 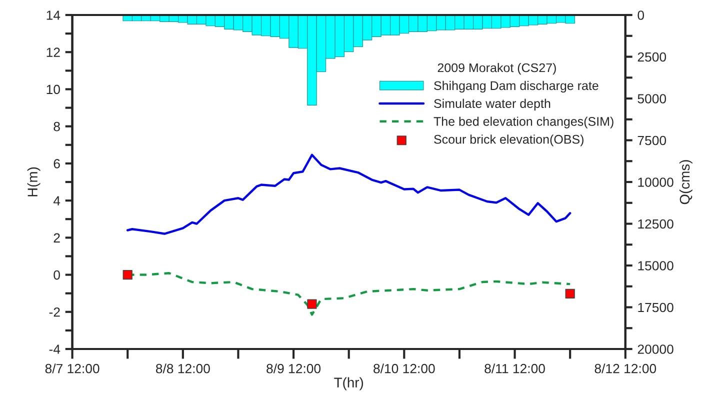 I want to click on y-tick-label: 12, so click(x=53, y=52).